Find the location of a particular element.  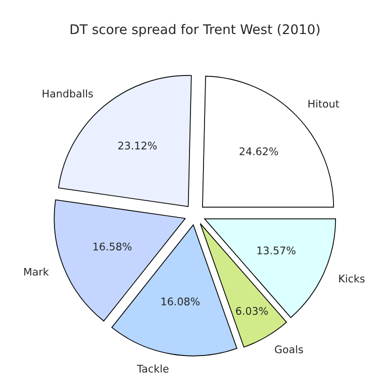

data-label: 23.12% is located at coordinates (137, 146).